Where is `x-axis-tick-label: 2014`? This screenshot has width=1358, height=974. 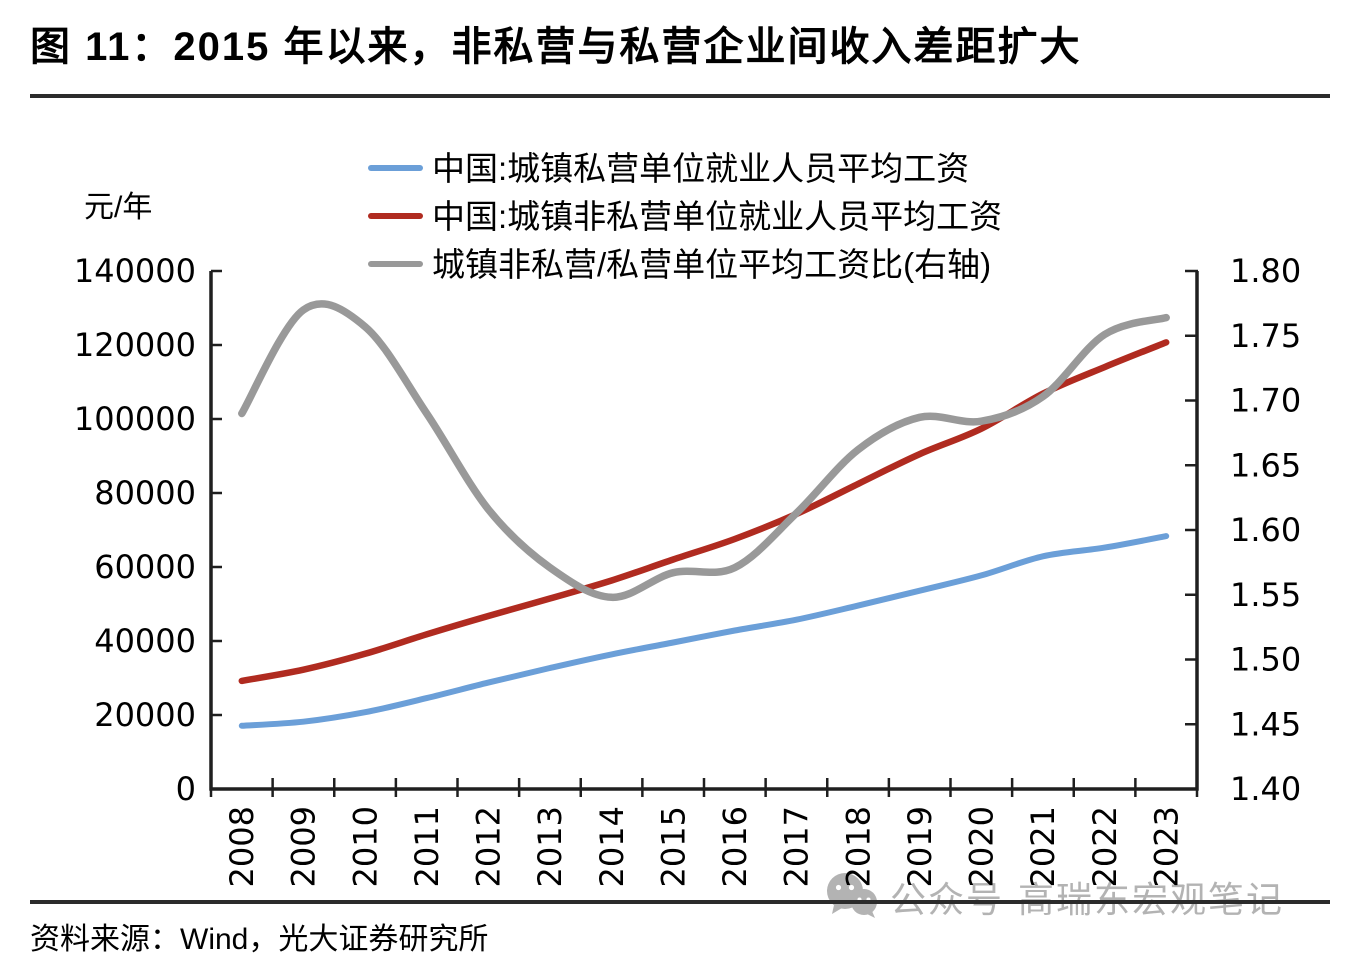 x-axis-tick-label: 2014 is located at coordinates (612, 846).